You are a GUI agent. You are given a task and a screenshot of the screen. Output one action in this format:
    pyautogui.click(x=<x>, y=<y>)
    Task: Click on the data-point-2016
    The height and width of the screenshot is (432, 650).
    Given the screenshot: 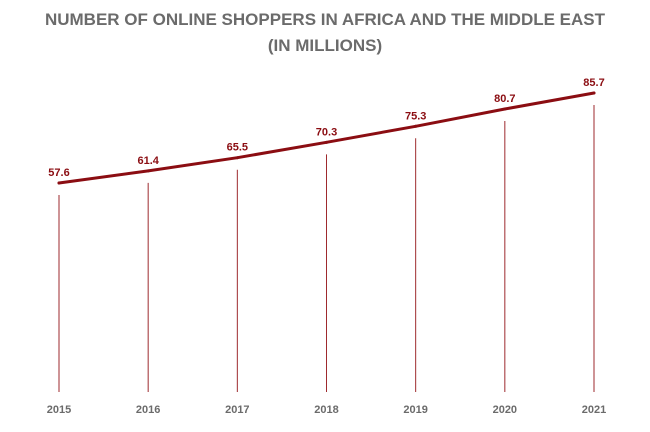 What is the action you would take?
    pyautogui.click(x=148, y=171)
    